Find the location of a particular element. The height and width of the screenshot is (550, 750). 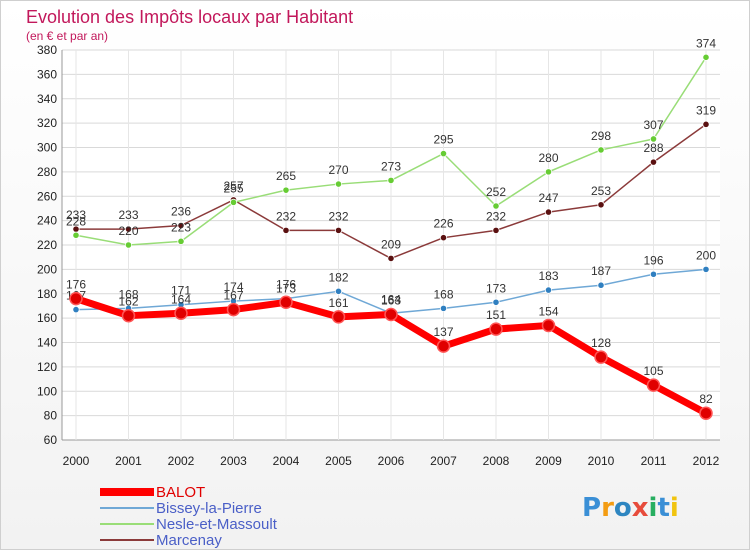

x-tick-label: 2011 is located at coordinates (654, 461).